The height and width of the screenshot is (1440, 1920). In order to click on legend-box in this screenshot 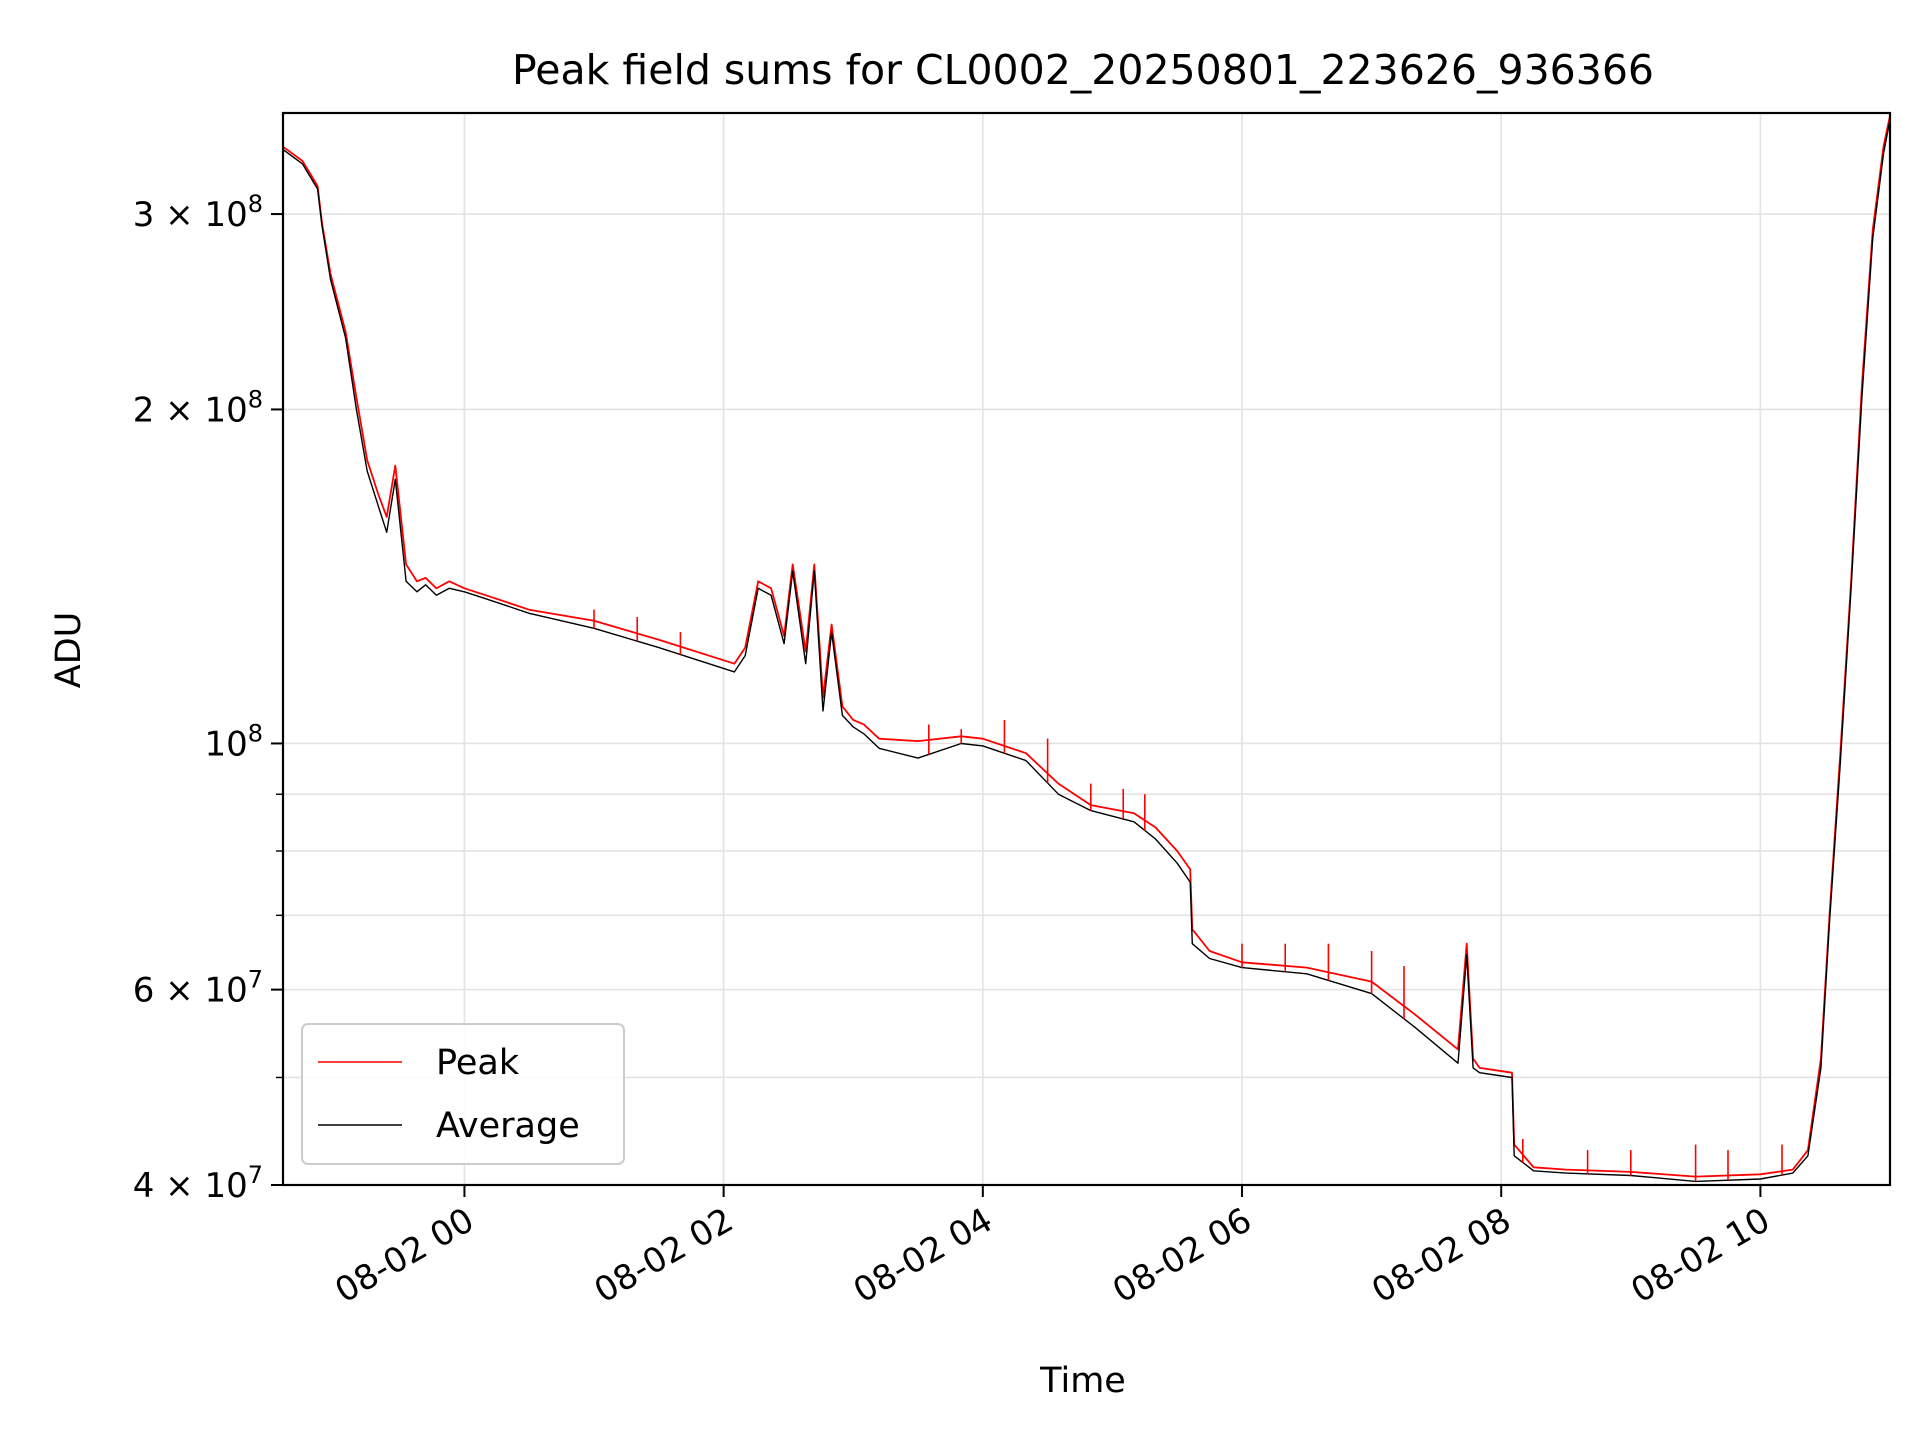, I will do `click(463, 1094)`.